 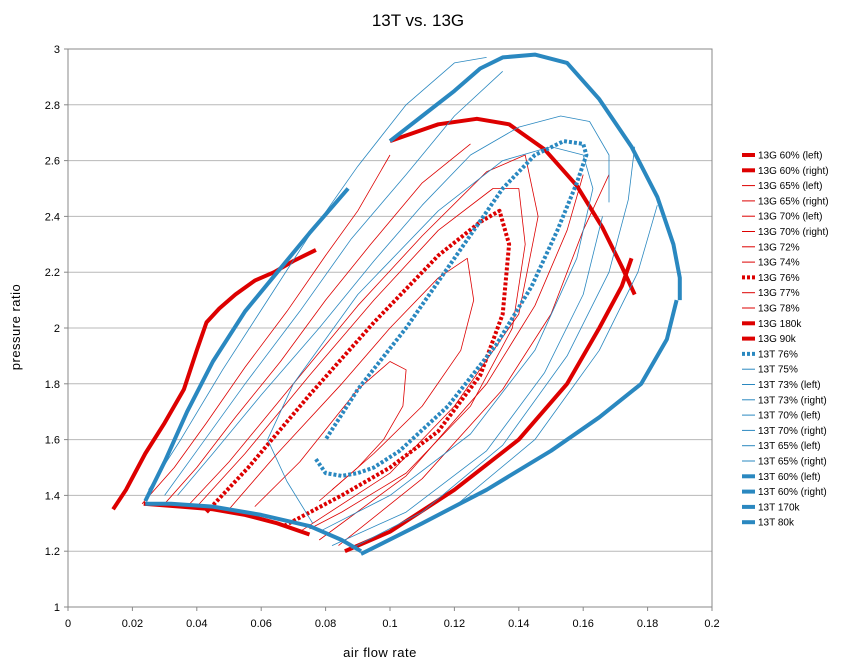 What do you see at coordinates (779, 309) in the screenshot?
I see `legend-entry: 13G 78%` at bounding box center [779, 309].